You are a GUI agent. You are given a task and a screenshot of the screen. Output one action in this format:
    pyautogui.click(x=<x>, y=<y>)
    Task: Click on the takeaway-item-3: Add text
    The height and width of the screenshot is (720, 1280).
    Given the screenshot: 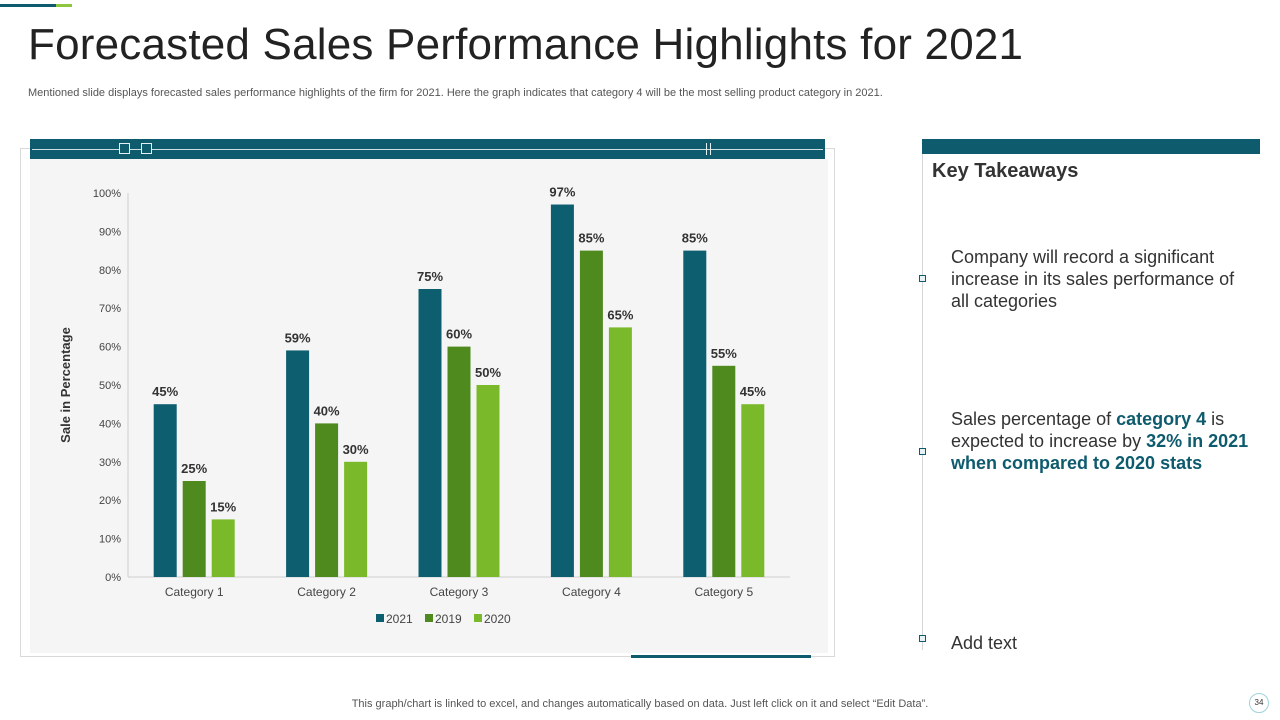 What is the action you would take?
    pyautogui.click(x=984, y=643)
    